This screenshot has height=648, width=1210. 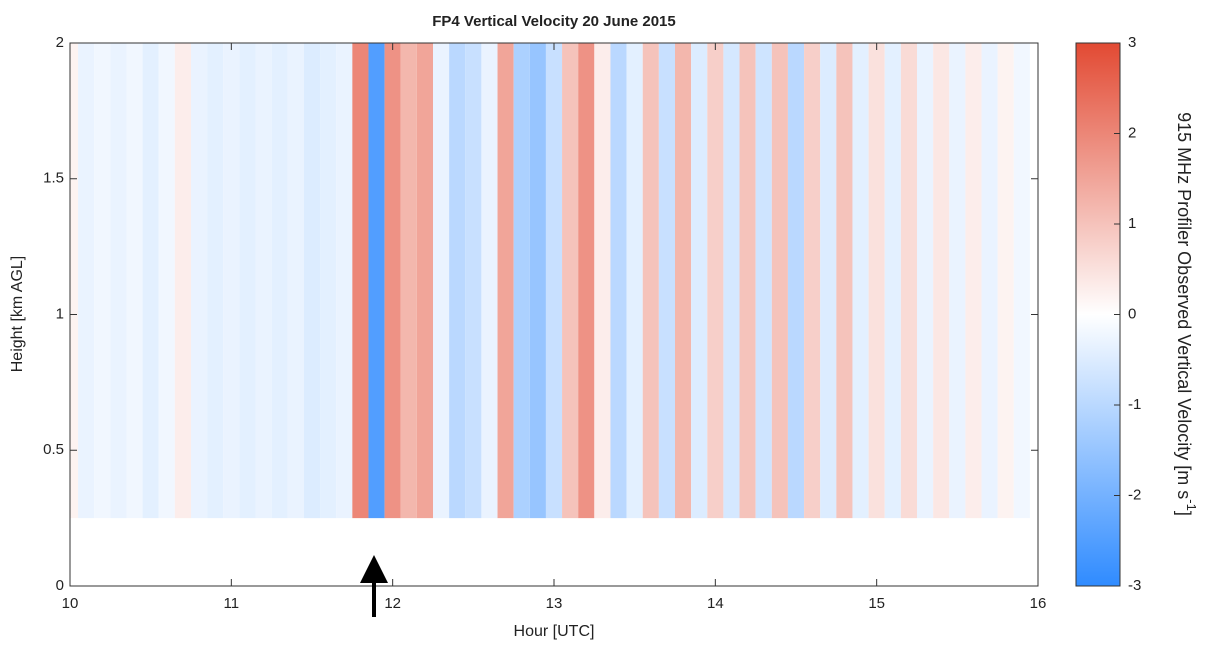 I want to click on y-tick-label: 0, so click(x=60, y=585).